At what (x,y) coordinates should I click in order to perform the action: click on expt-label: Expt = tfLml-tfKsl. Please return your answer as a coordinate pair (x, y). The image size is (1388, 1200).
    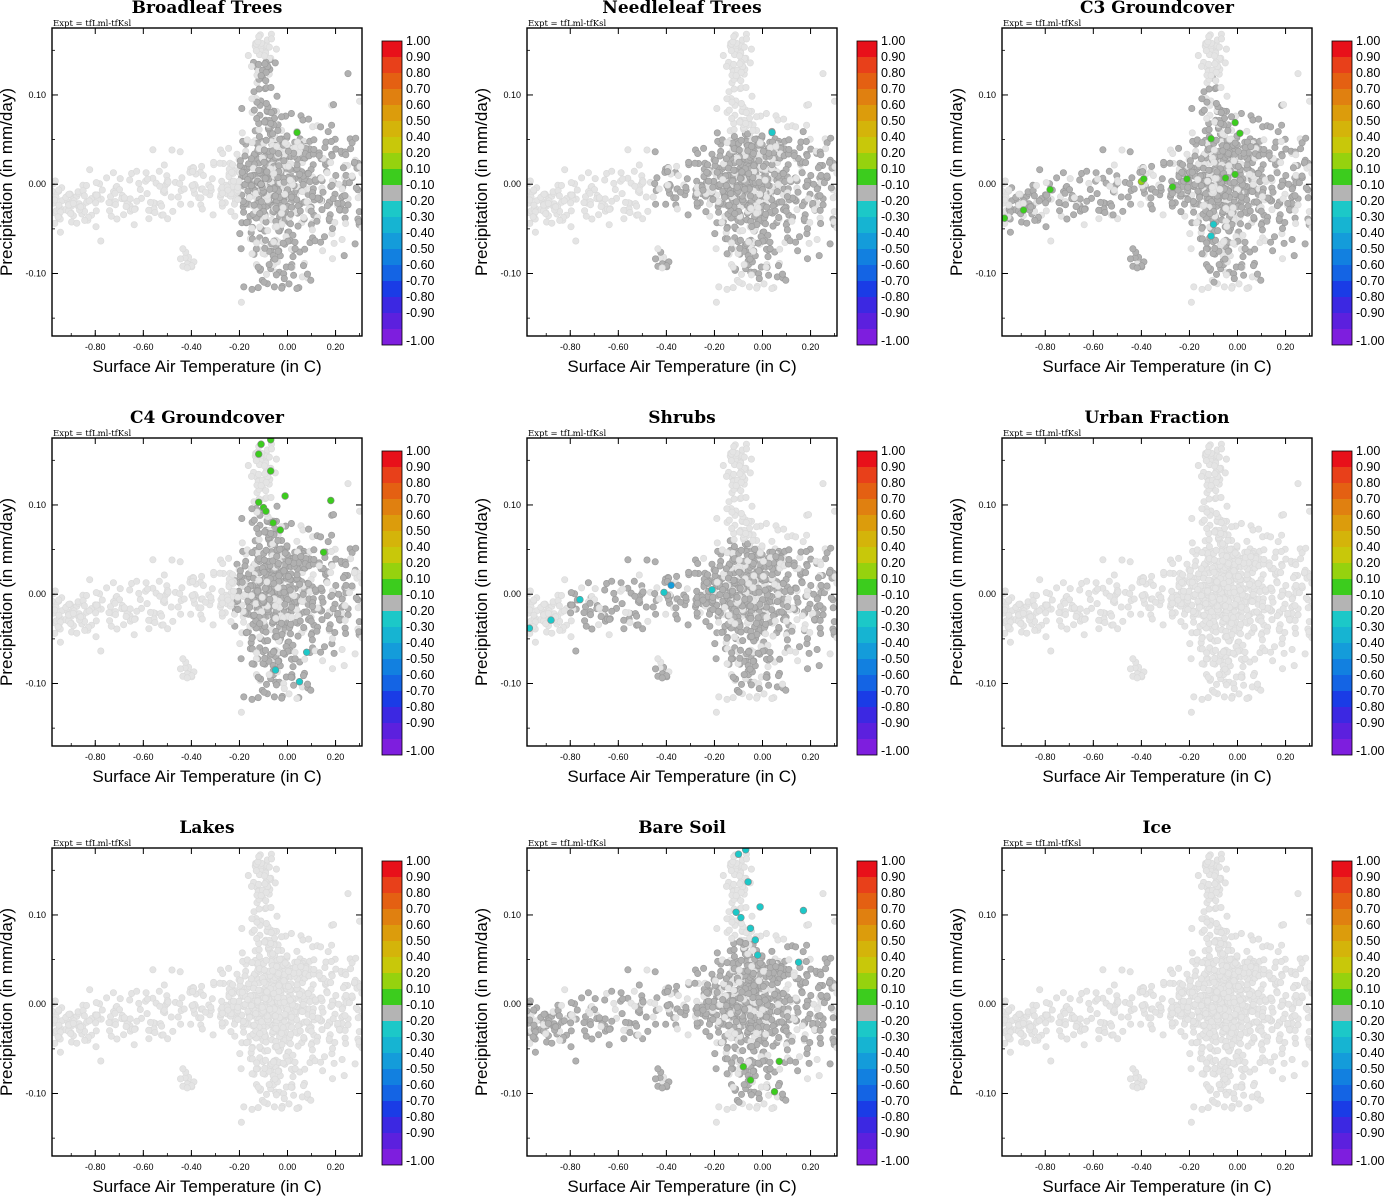
    Looking at the image, I should click on (92, 24).